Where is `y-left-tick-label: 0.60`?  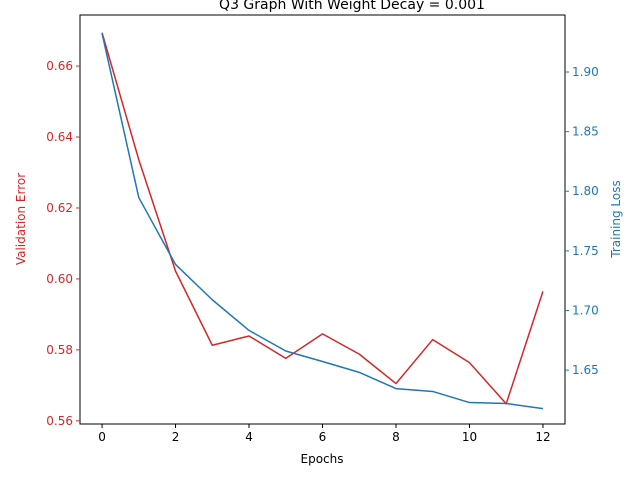
y-left-tick-label: 0.60 is located at coordinates (59, 279).